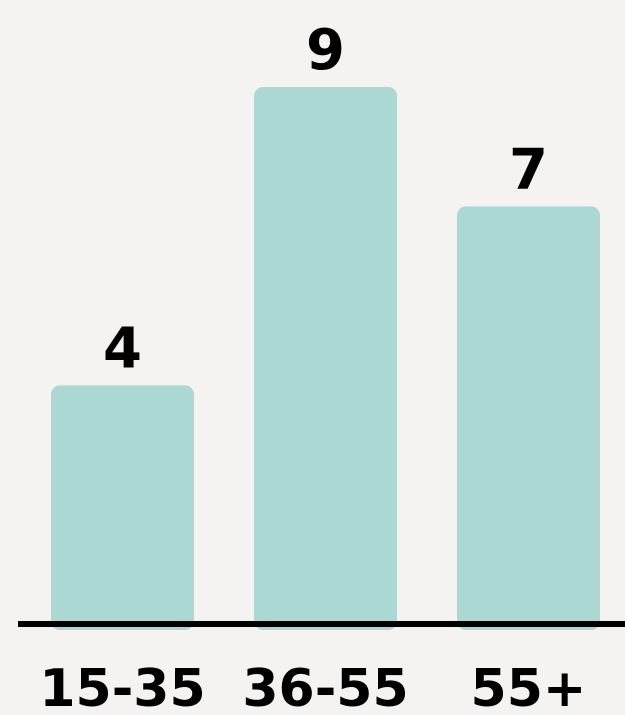  What do you see at coordinates (529, 687) in the screenshot?
I see `x-tick-label: 55+` at bounding box center [529, 687].